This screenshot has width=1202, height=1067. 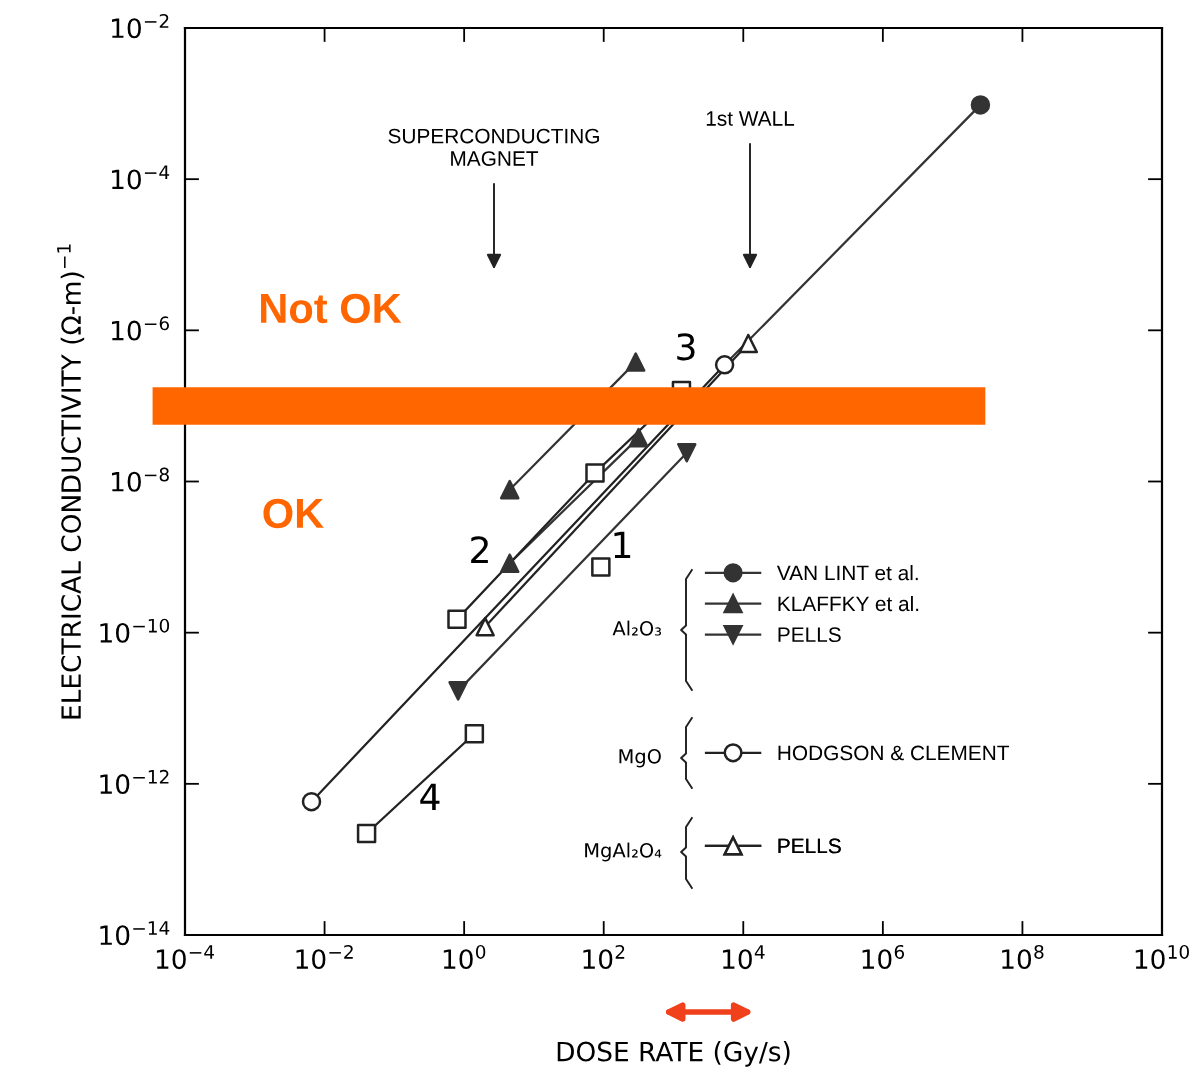 I want to click on annotation: 4, so click(x=430, y=796).